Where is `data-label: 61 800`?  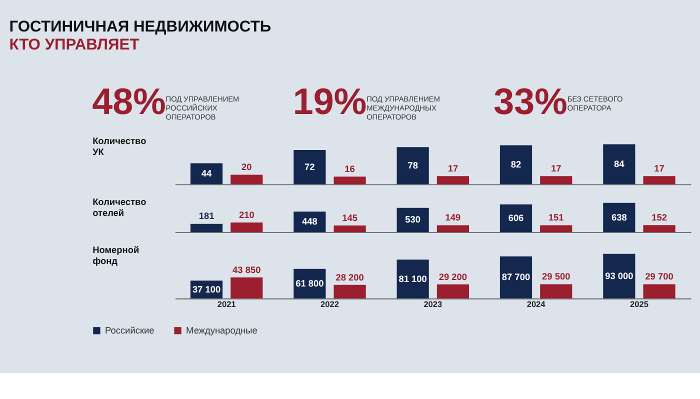
data-label: 61 800 is located at coordinates (310, 283).